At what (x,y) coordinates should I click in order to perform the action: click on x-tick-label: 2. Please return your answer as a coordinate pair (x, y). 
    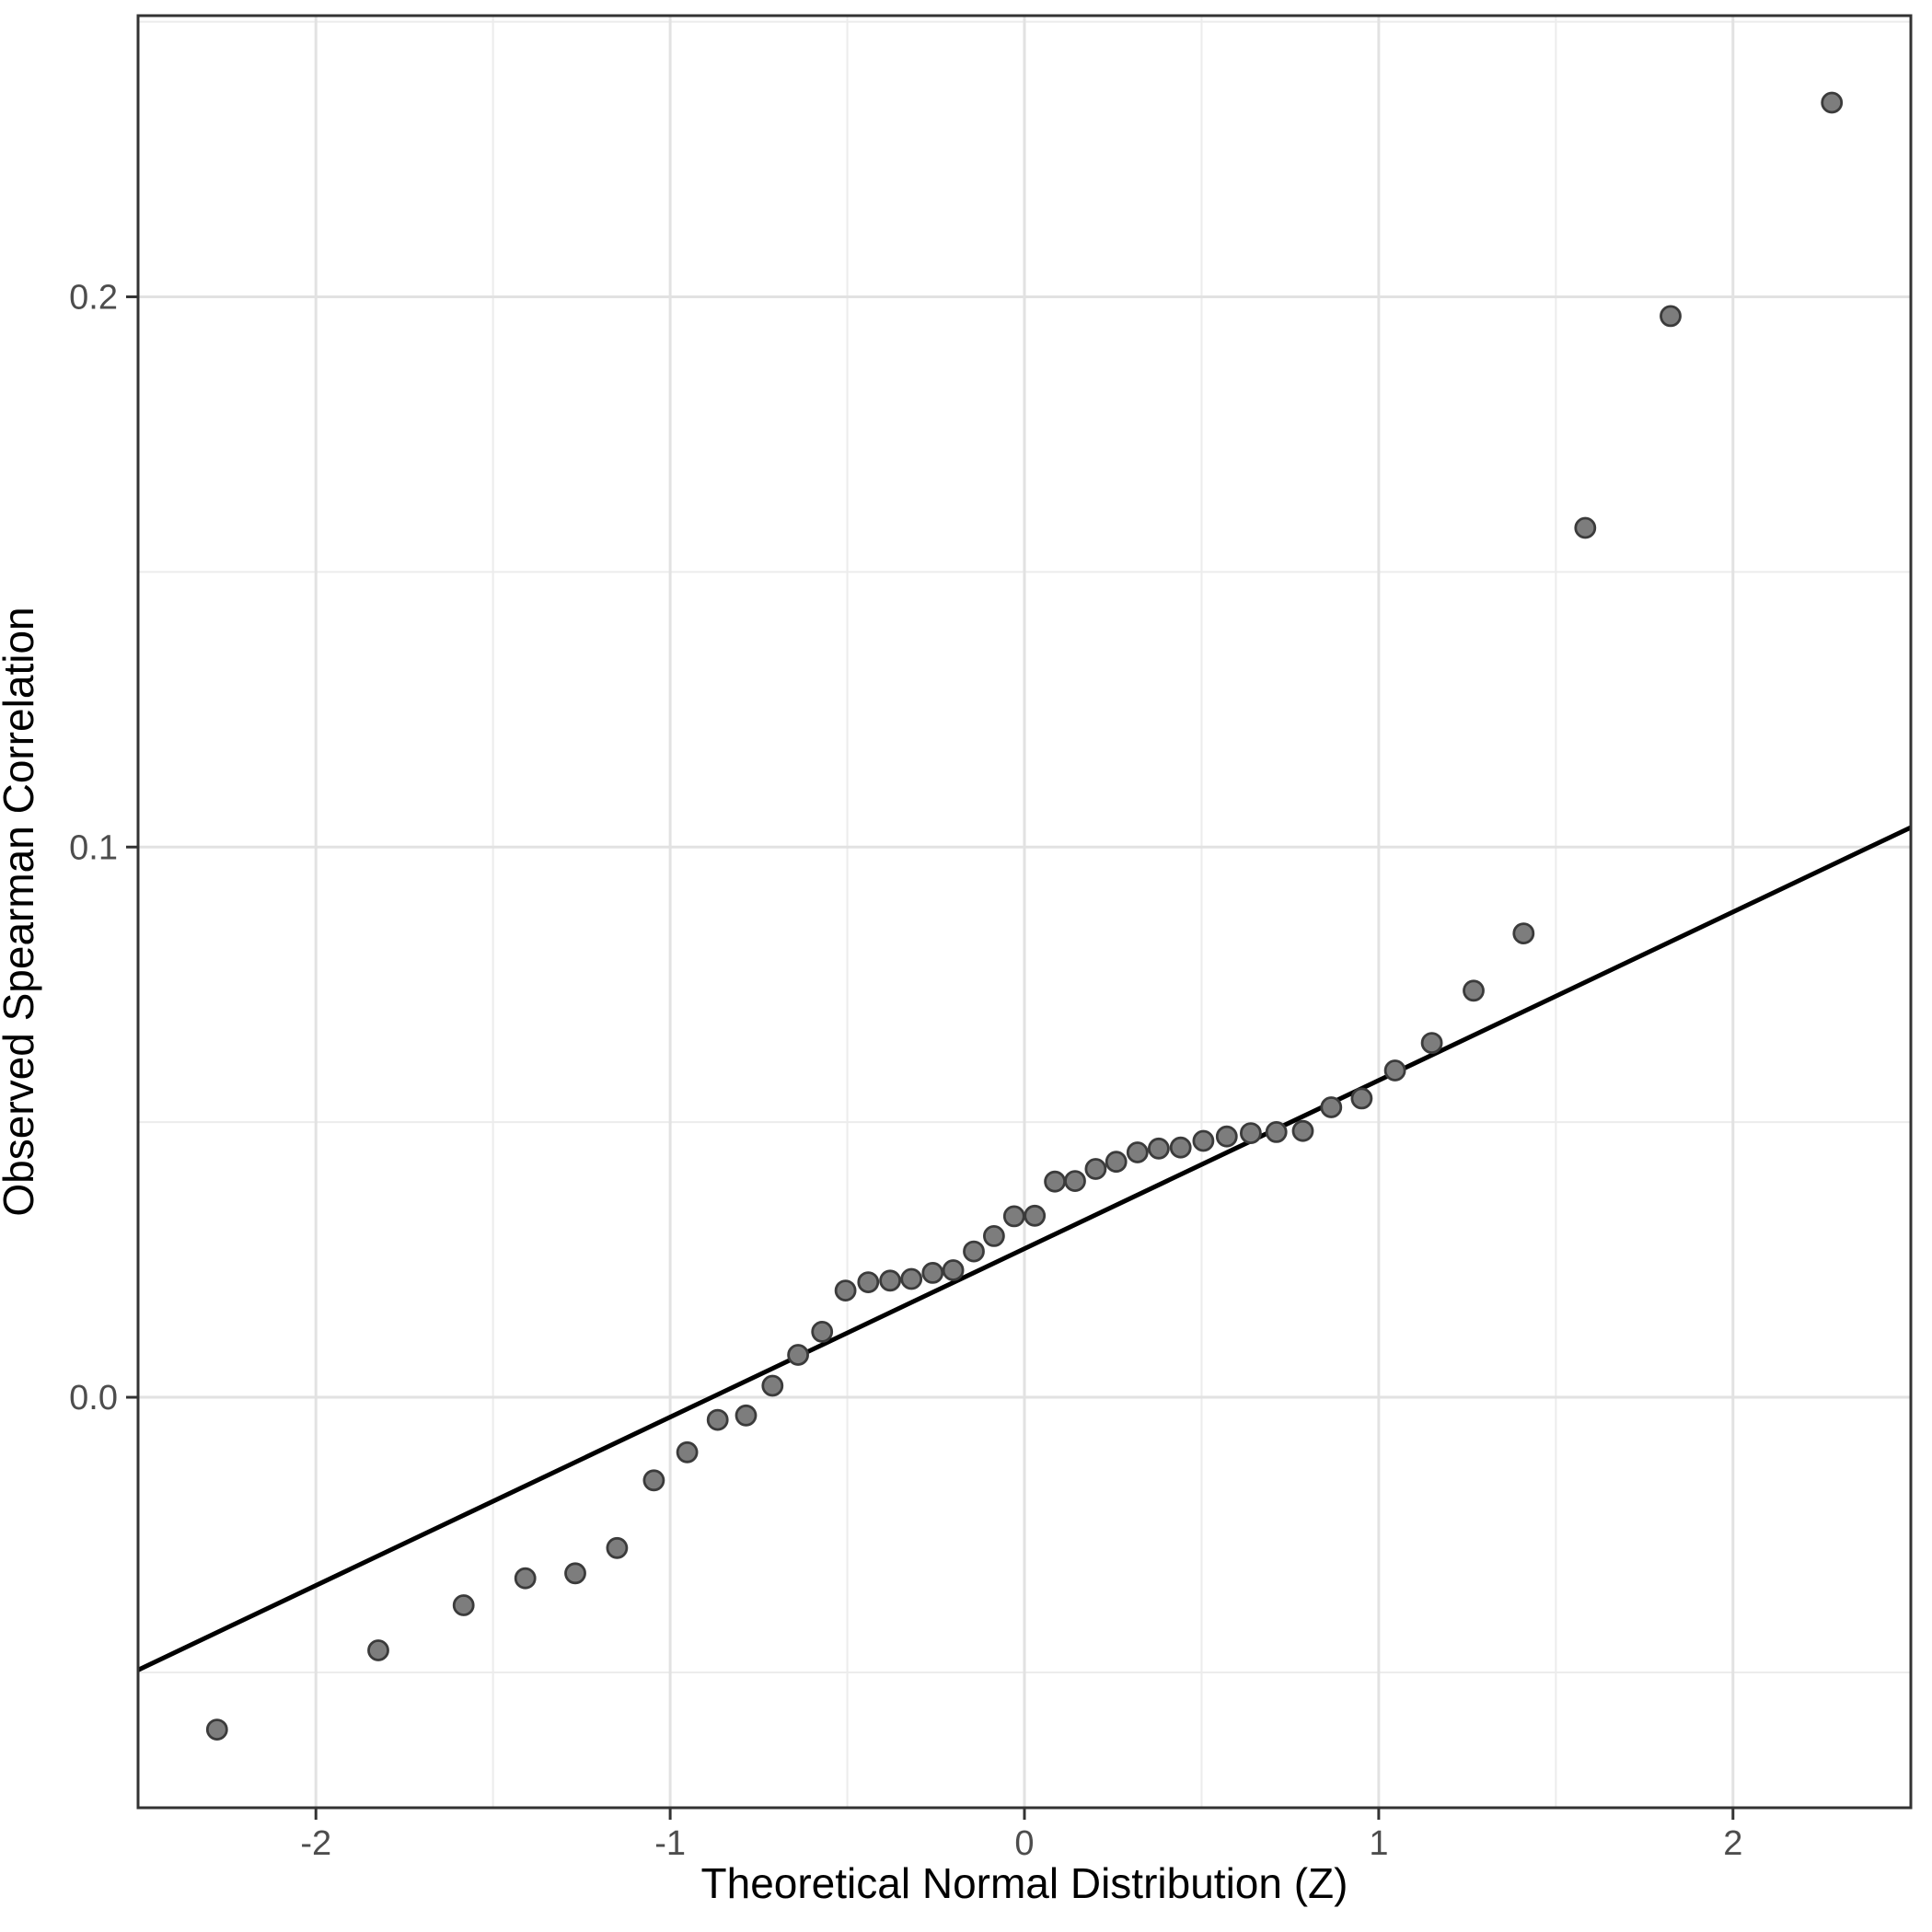
    Looking at the image, I should click on (1733, 1844).